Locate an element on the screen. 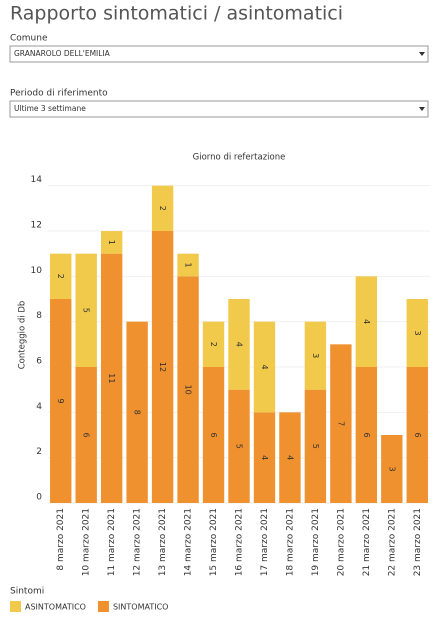 The width and height of the screenshot is (442, 630). x-tick-label: 18 marzo 2021 is located at coordinates (290, 542).